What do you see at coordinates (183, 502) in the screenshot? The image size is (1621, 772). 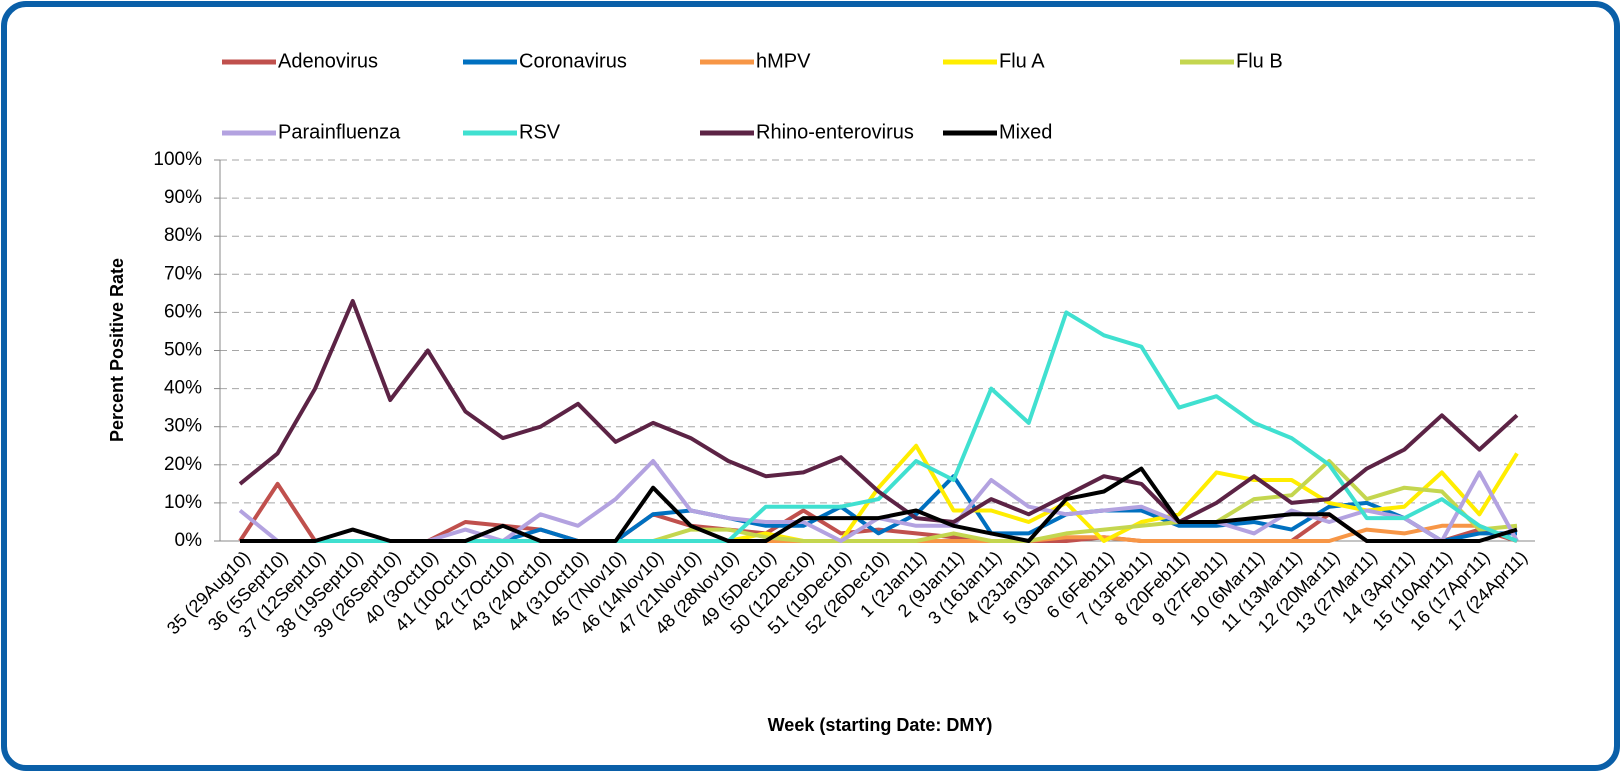 I see `y-tick-label: 10%` at bounding box center [183, 502].